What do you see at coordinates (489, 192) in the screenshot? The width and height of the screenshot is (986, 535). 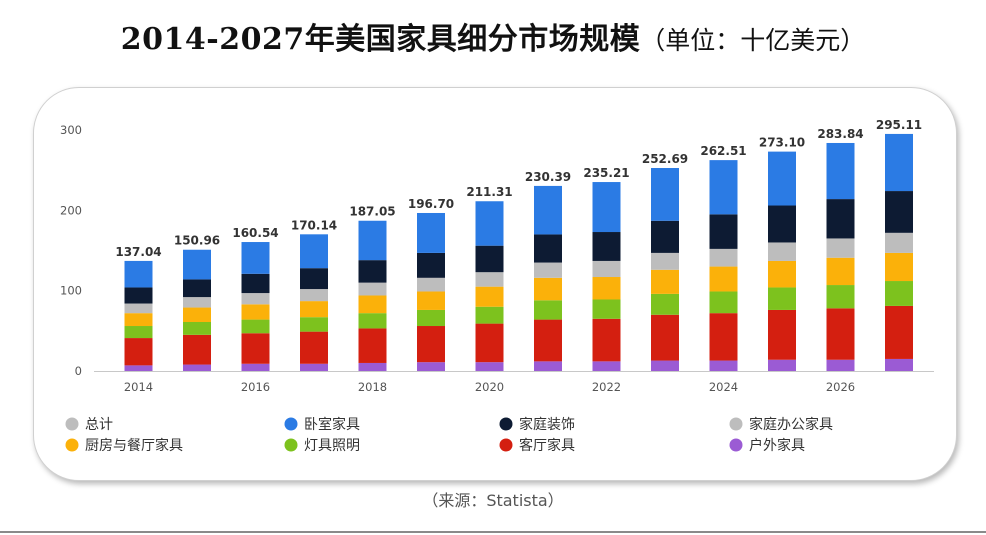 I see `data-label: 211.31` at bounding box center [489, 192].